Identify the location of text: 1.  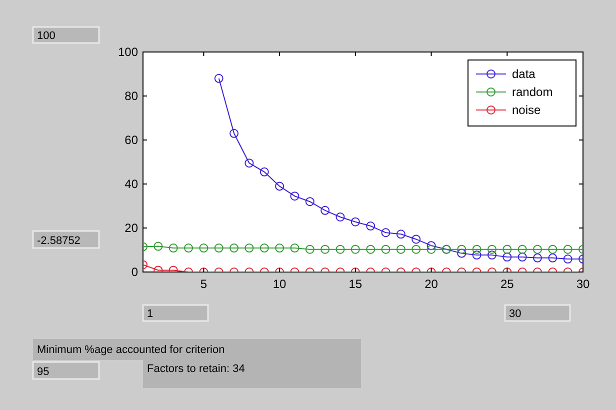
(150, 314).